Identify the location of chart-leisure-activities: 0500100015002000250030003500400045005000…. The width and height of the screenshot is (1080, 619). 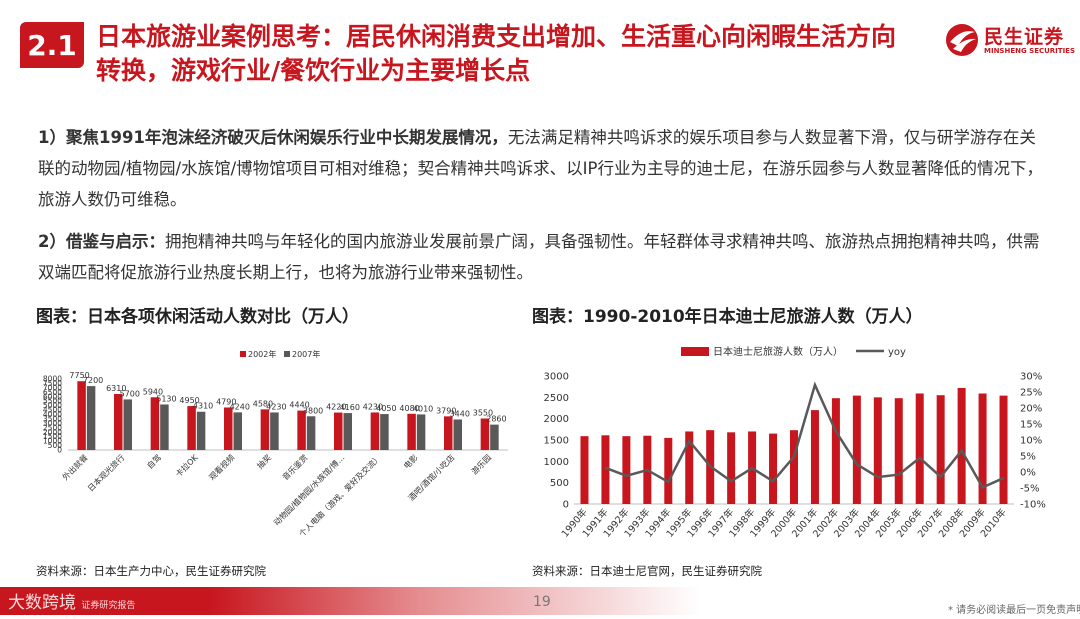
(275, 444).